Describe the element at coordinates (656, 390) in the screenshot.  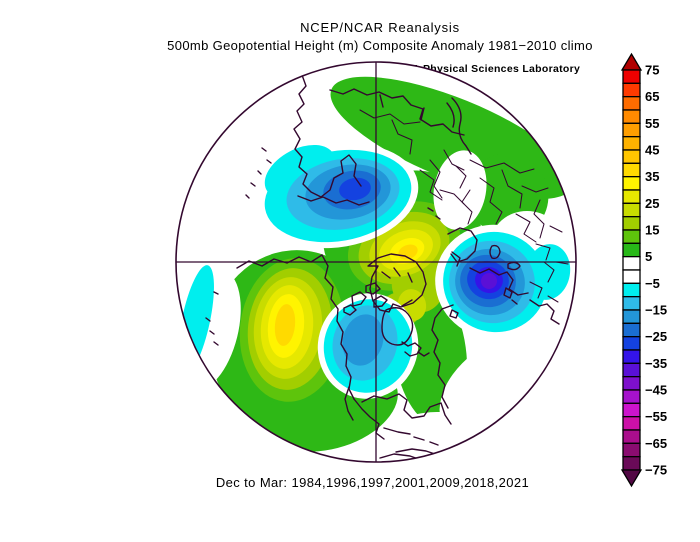
I see `colorbar-tick-label: −45` at that location.